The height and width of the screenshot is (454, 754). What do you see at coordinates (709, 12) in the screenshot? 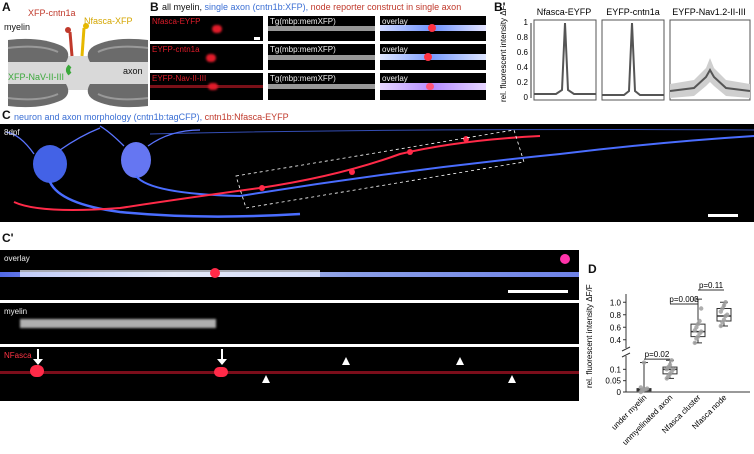
I see `b-prime-title-3: EYFP-Nav1.2-II-III` at bounding box center [709, 12].